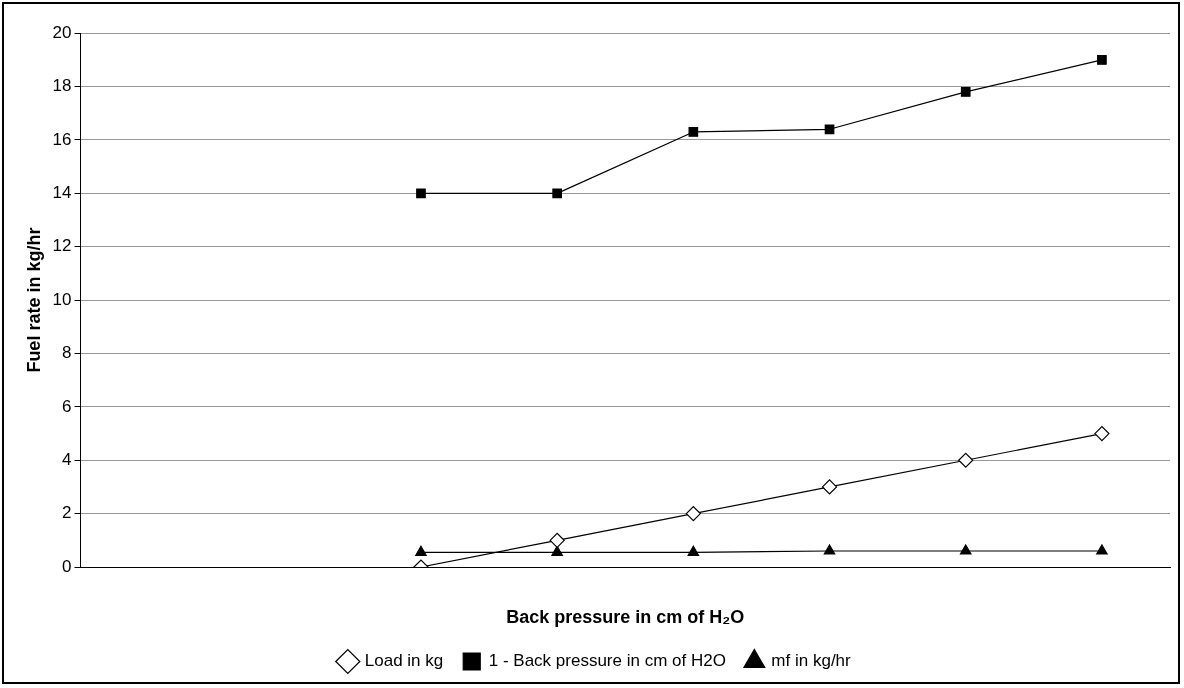 This screenshot has height=688, width=1184. Describe the element at coordinates (67, 406) in the screenshot. I see `y-tick-label: 6` at that location.